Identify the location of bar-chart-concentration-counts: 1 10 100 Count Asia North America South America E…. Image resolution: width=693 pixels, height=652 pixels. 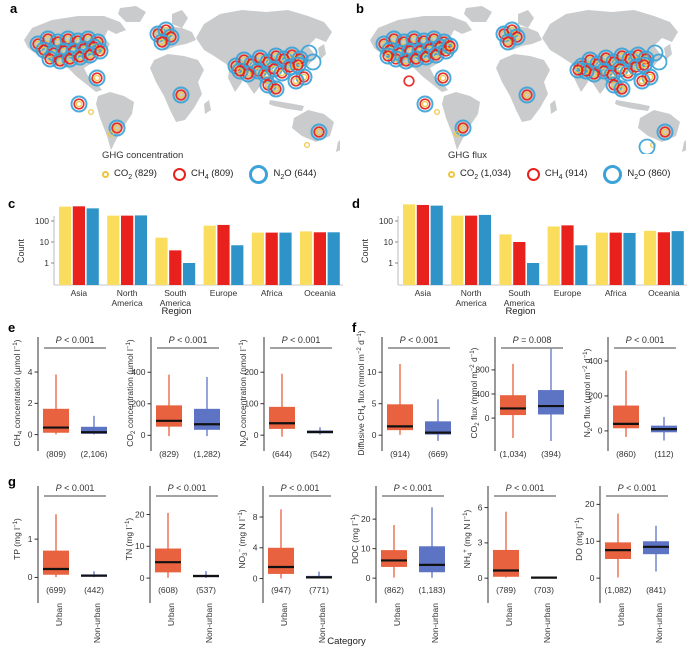
(176, 258).